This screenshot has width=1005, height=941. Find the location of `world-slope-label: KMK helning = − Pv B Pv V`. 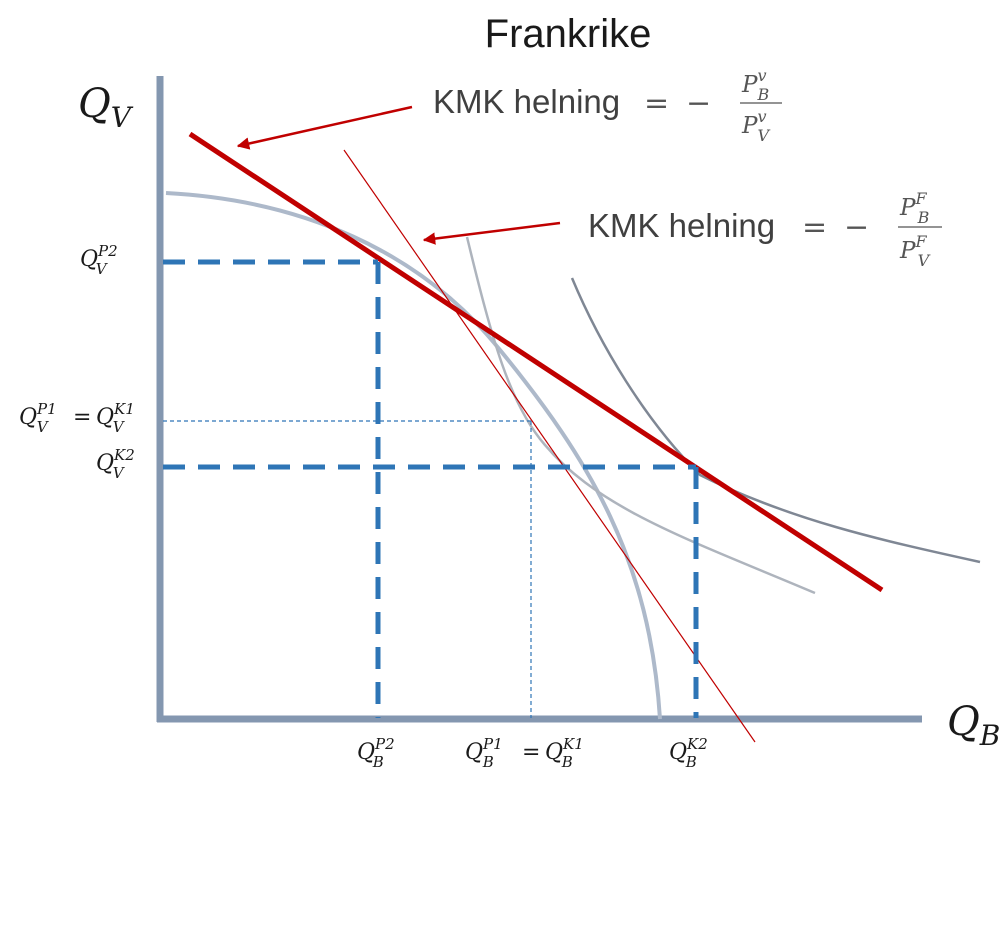

world-slope-label: KMK helning = − Pv B Pv V is located at coordinates (607, 105).